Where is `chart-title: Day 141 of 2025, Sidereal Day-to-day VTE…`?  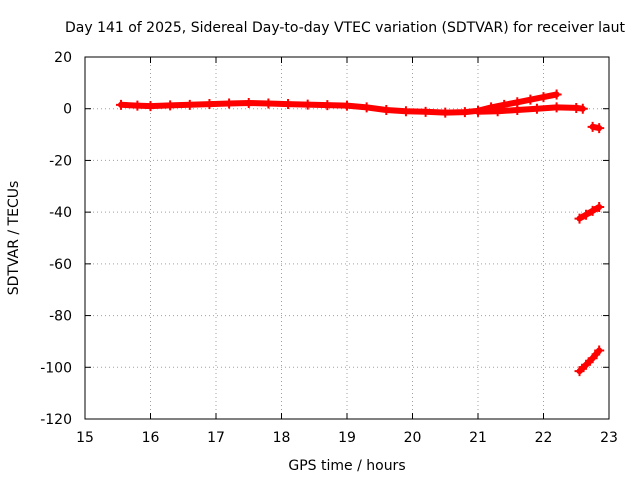
chart-title: Day 141 of 2025, Sidereal Day-to-day VTE… is located at coordinates (345, 28).